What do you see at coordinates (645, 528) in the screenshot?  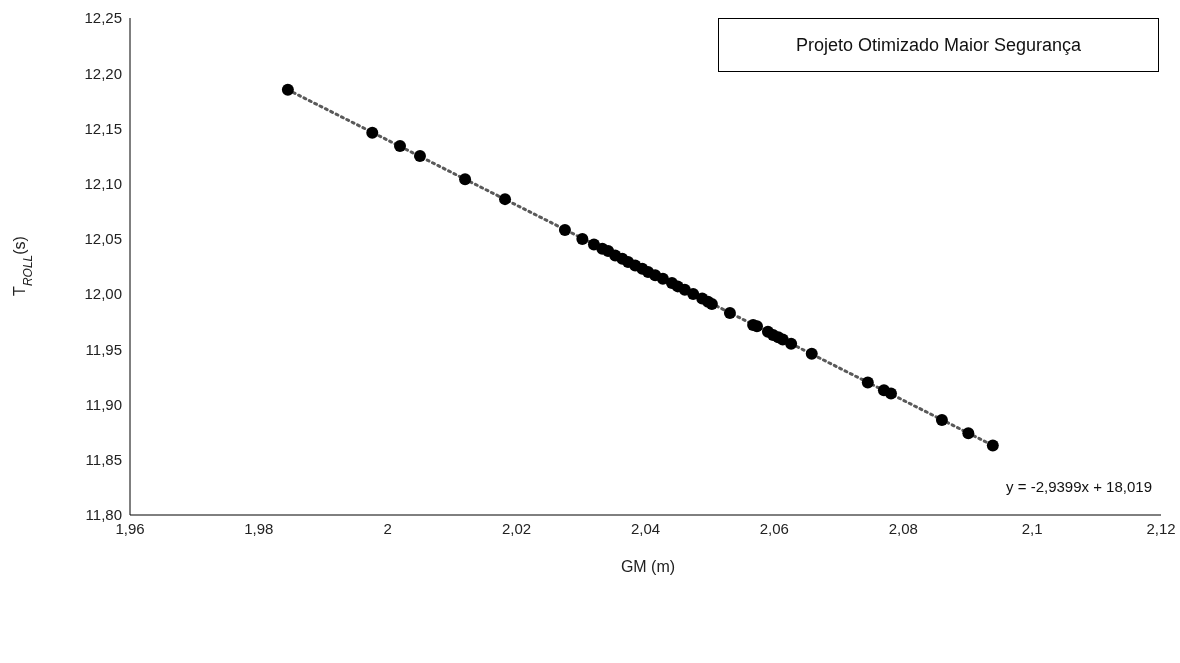 I see `x-tick-label: 2,04` at bounding box center [645, 528].